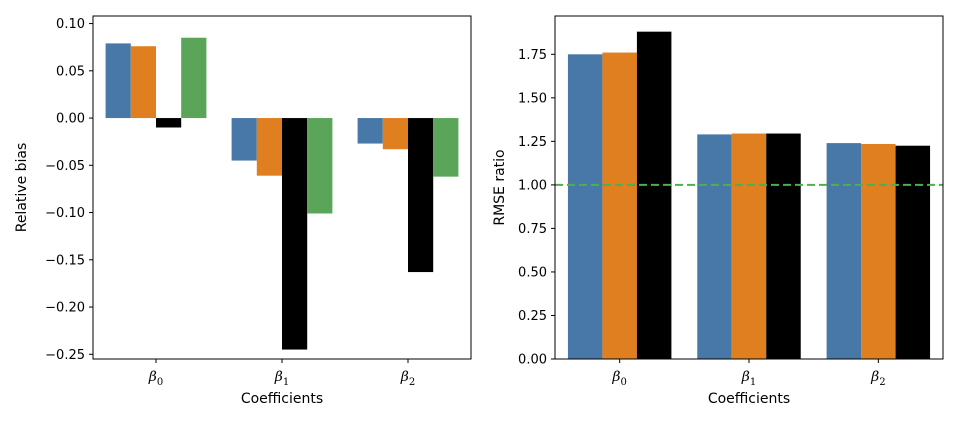  Describe the element at coordinates (22, 188) in the screenshot. I see `y-axis-label: Relative bias` at that location.